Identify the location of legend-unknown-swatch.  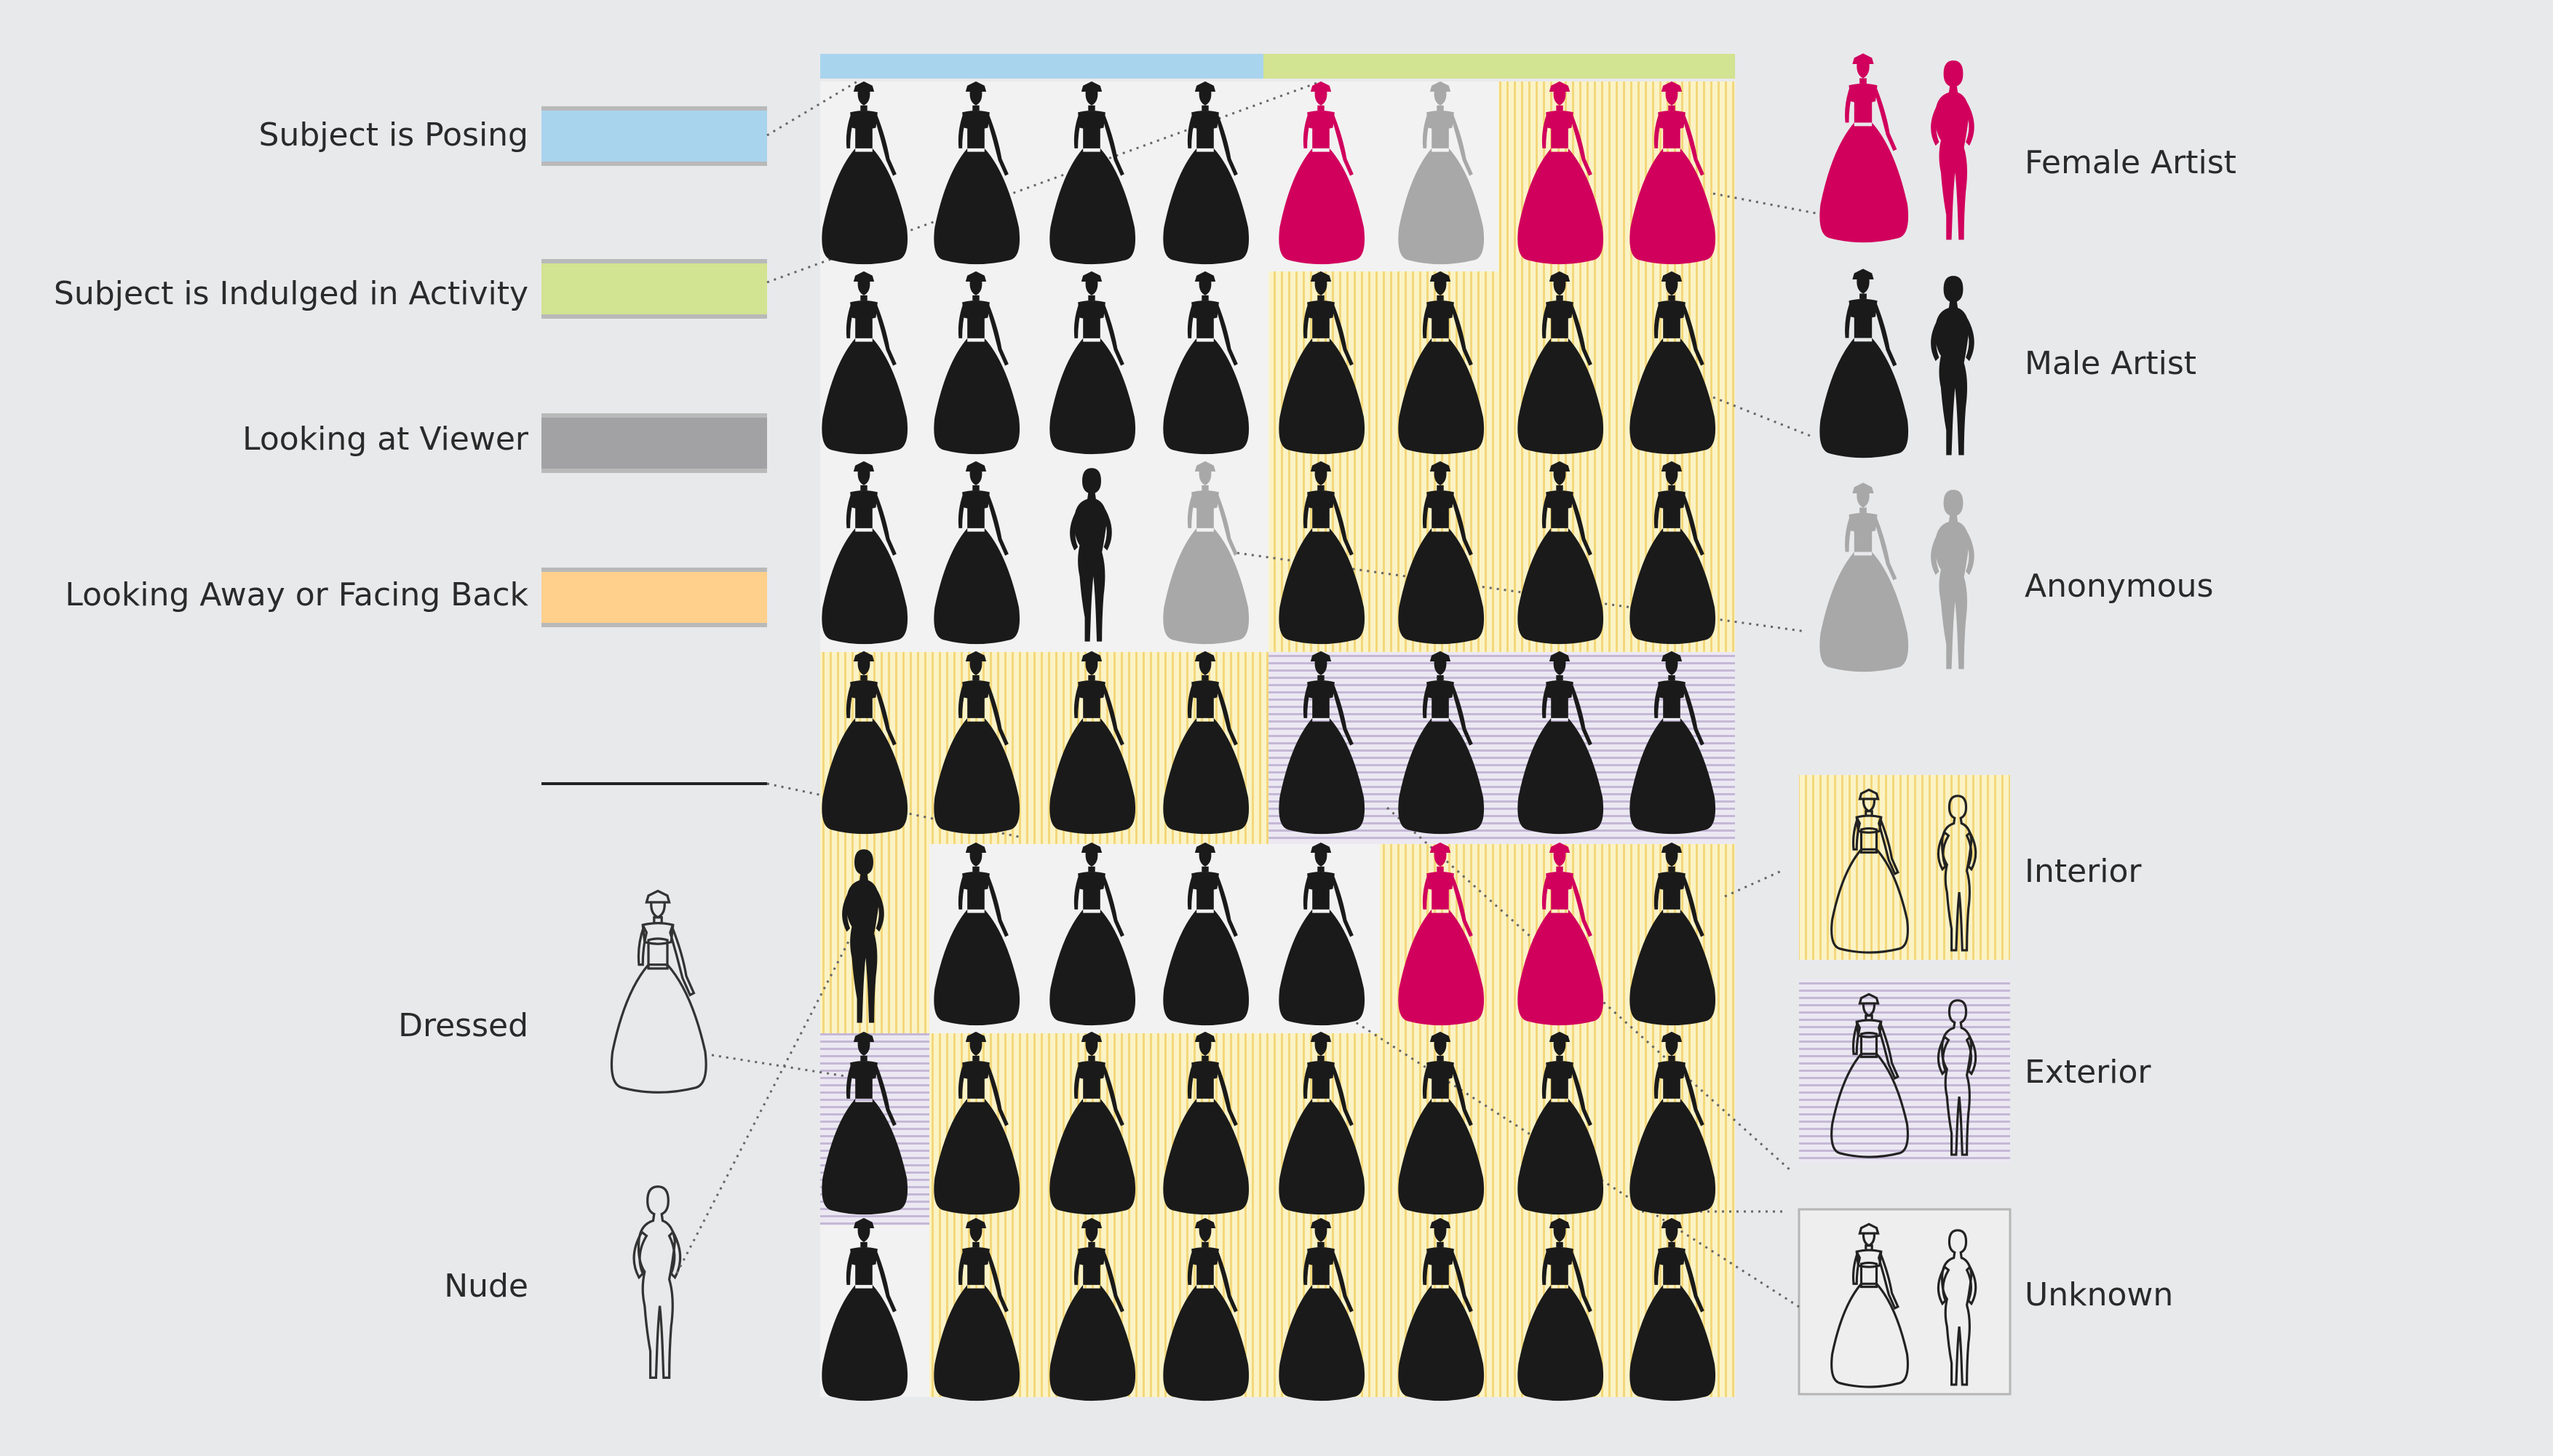
(1905, 1302).